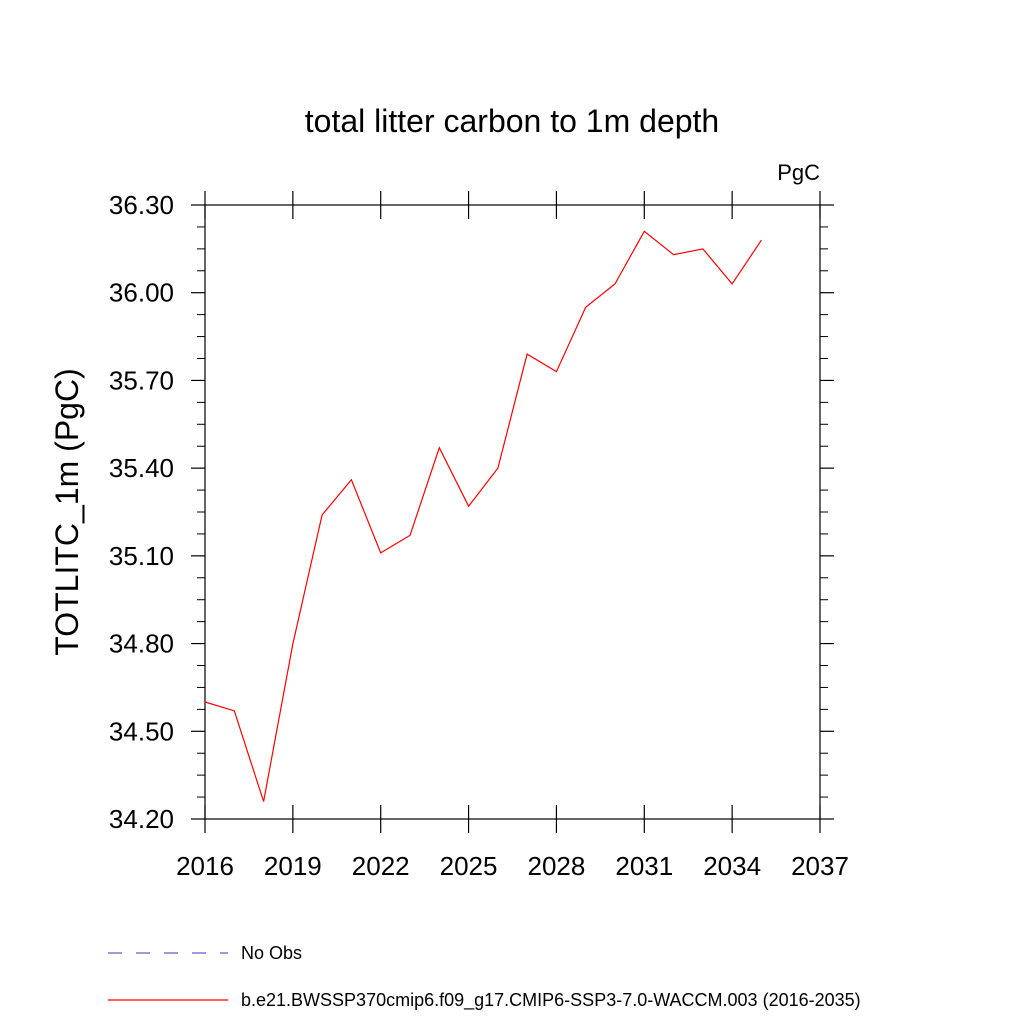  I want to click on y-tick-label: 35.70, so click(141, 380).